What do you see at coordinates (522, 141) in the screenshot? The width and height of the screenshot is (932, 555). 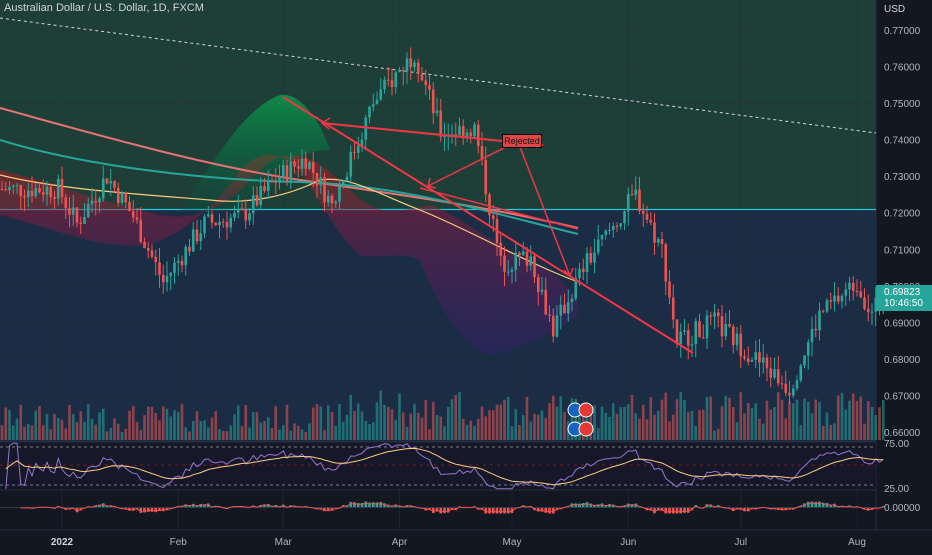 I see `rejected-label: Rejected` at bounding box center [522, 141].